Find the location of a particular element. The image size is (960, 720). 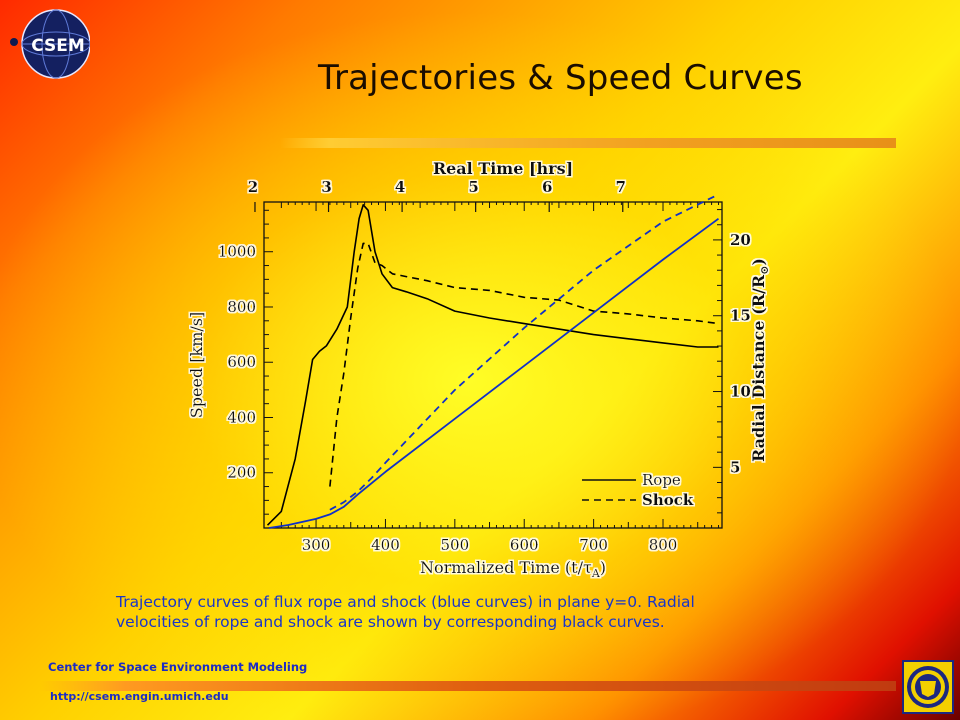

x-tick-label: 800 is located at coordinates (663, 545).